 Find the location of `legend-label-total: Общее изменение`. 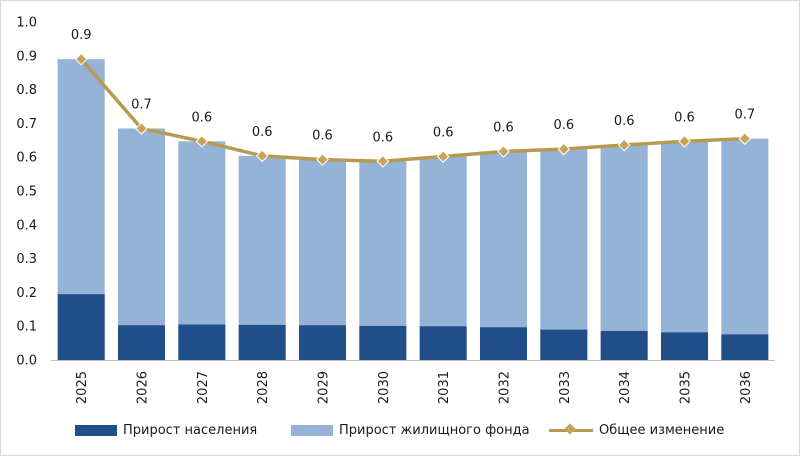

legend-label-total: Общее изменение is located at coordinates (662, 430).